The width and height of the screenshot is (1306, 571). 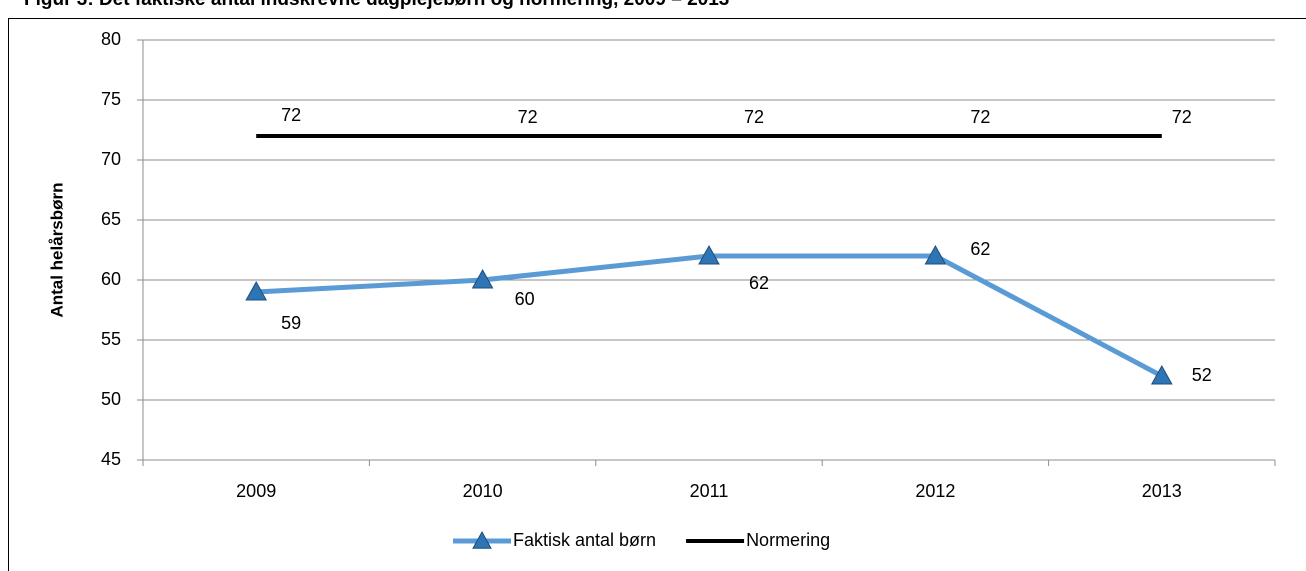 What do you see at coordinates (525, 299) in the screenshot?
I see `data-label: 60` at bounding box center [525, 299].